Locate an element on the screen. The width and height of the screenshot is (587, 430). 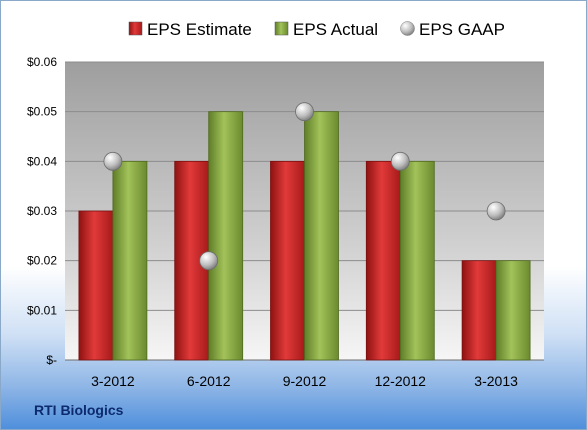
y-tick-label: $0.06 is located at coordinates (42, 62).